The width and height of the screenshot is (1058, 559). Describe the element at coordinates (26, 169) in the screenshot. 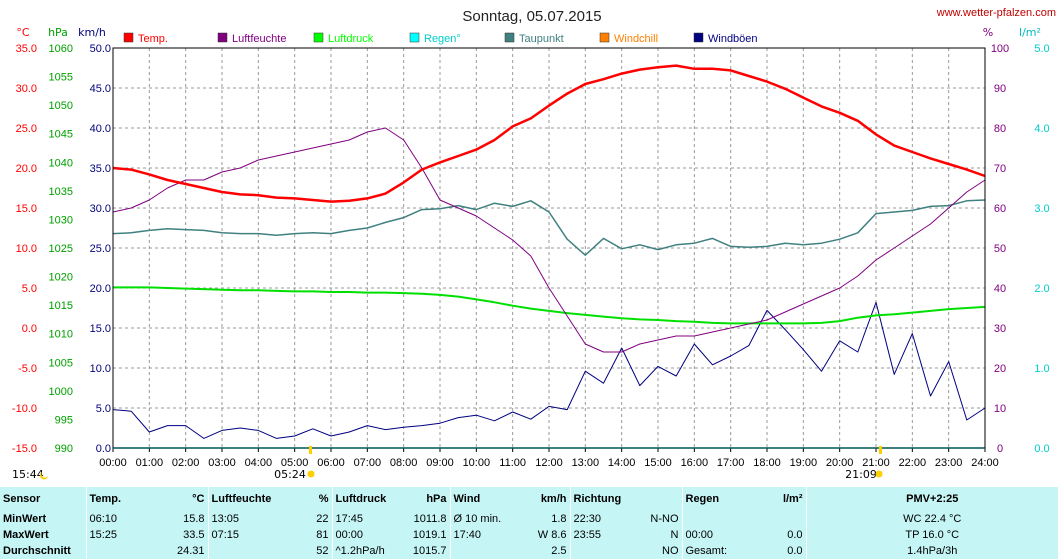

I see `axis-tick-label: 20.0` at that location.